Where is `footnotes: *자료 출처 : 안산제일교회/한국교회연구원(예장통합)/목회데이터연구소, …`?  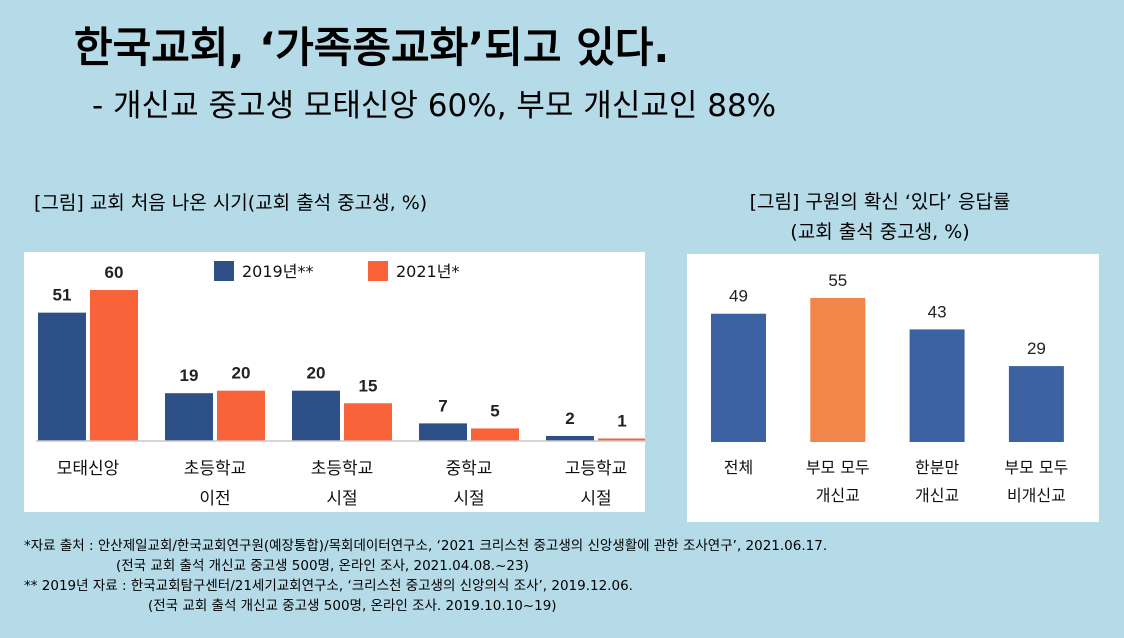 footnotes: *자료 출처 : 안산제일교회/한국교회연구원(예장통합)/목회데이터연구소, … is located at coordinates (425, 576).